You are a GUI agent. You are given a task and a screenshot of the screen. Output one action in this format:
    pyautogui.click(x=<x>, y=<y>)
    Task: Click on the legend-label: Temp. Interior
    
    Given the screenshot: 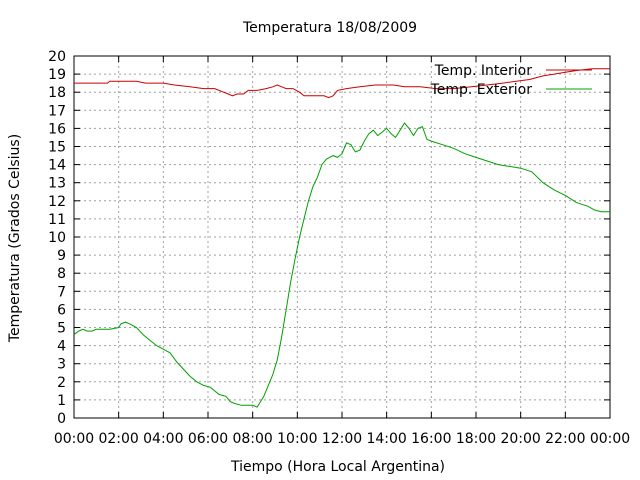 What is the action you would take?
    pyautogui.click(x=483, y=71)
    